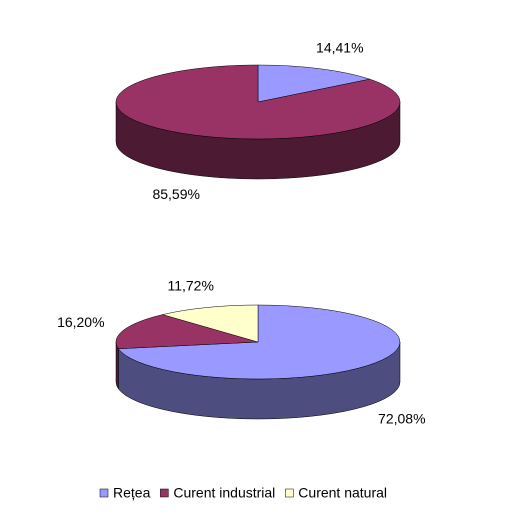 The height and width of the screenshot is (516, 513). What do you see at coordinates (339, 48) in the screenshot?
I see `data-label: 14,41%` at bounding box center [339, 48].